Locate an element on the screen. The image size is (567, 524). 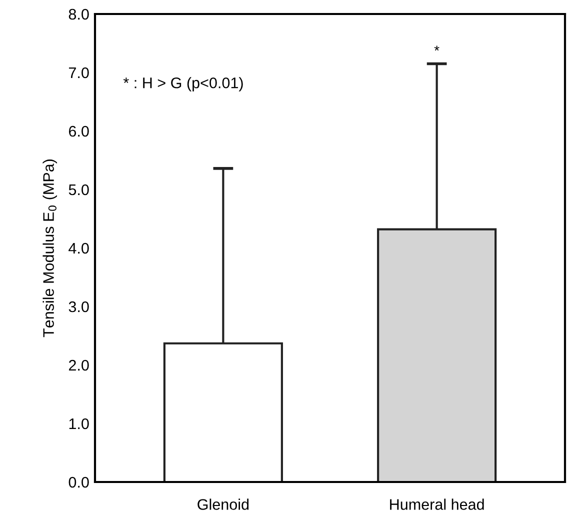
y-axis-title: Tensile Modulus E$_{0}$ (MPa) is located at coordinates (49, 249).